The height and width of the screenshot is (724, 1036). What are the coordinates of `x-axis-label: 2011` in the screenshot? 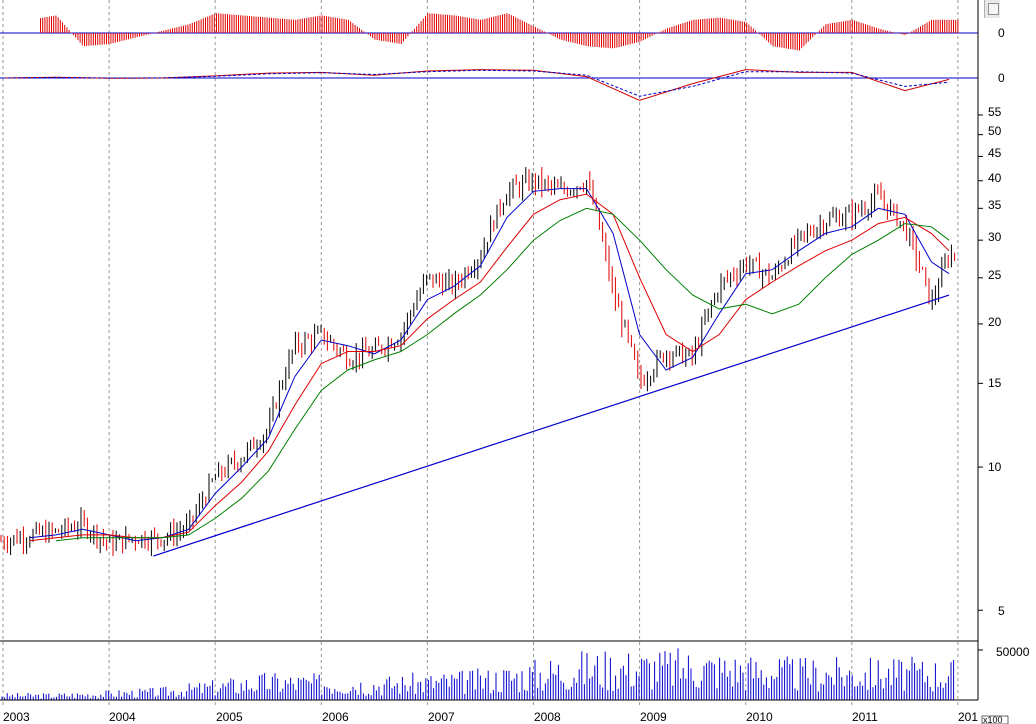 It's located at (865, 717).